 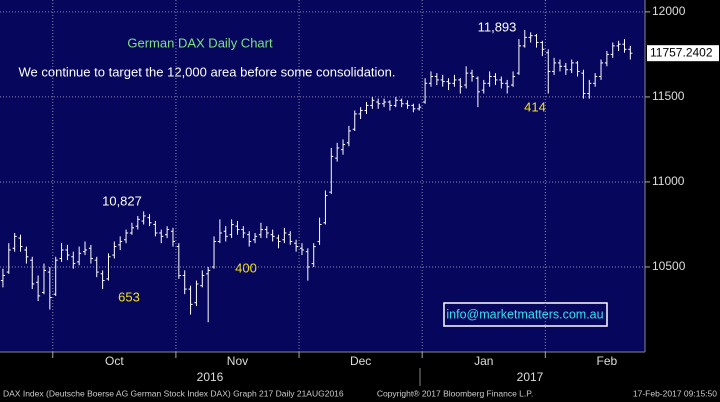 What do you see at coordinates (210, 377) in the screenshot?
I see `year-label: 2016` at bounding box center [210, 377].